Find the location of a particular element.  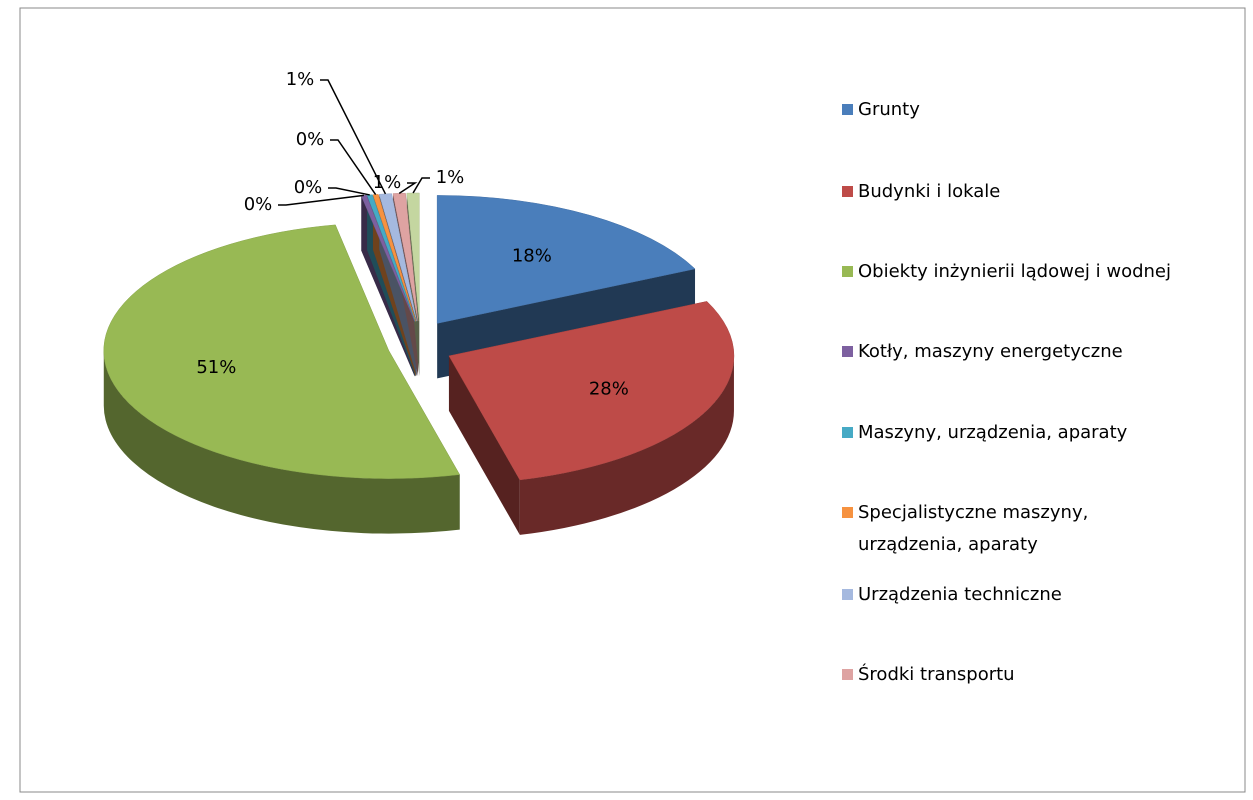

legend-label: Maszyny, urządzenia, aparaty is located at coordinates (993, 432).